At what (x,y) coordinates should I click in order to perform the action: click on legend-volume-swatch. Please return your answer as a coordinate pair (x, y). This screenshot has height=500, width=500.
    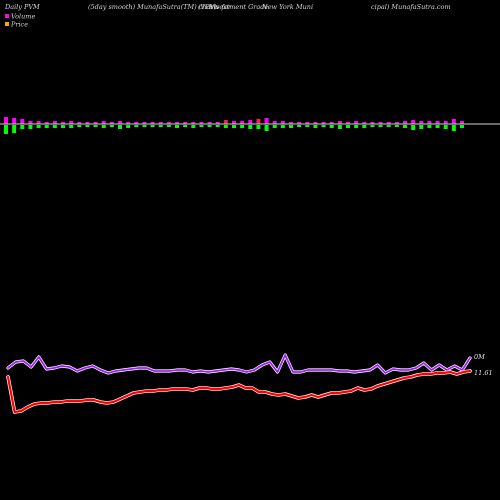
    Looking at the image, I should click on (7, 16).